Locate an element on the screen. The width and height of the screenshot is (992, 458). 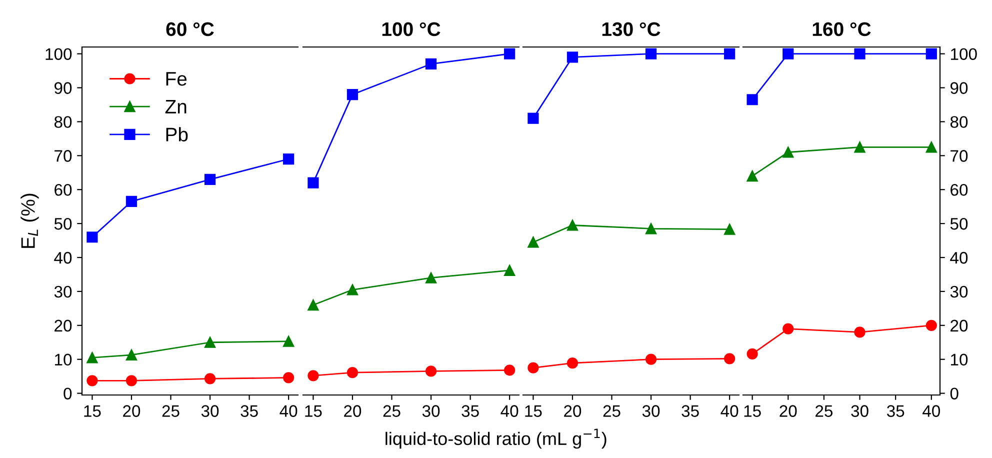
chart-title: 130 °C is located at coordinates (631, 29).